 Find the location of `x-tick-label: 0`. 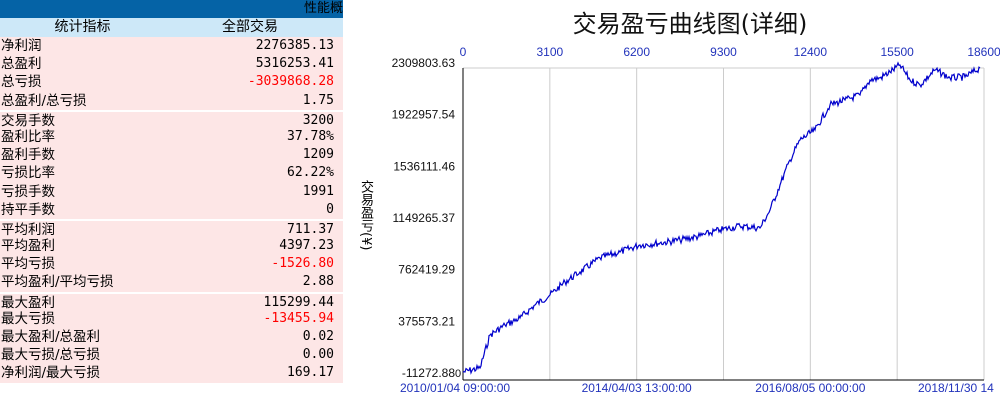

x-tick-label: 0 is located at coordinates (463, 52).